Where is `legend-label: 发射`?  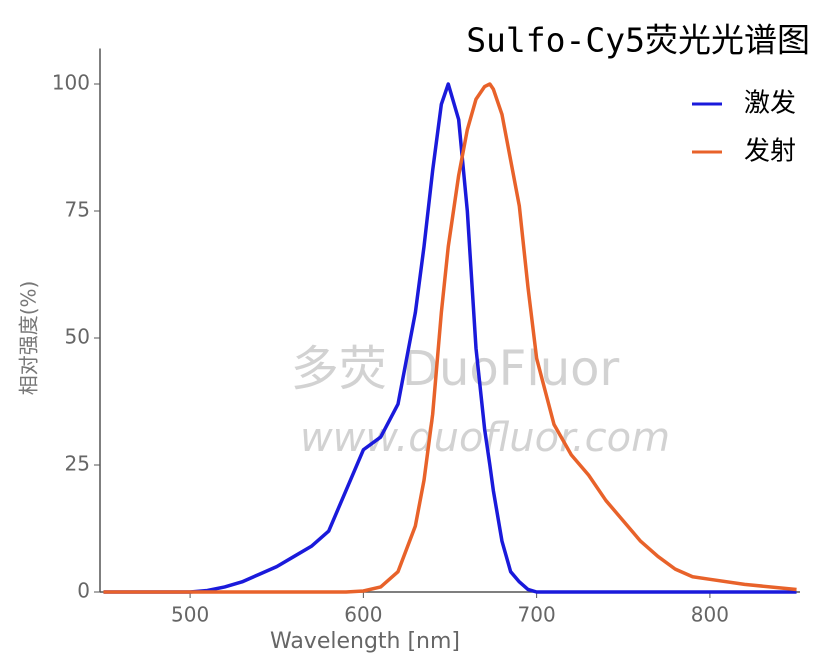
legend-label: 发射 is located at coordinates (770, 152).